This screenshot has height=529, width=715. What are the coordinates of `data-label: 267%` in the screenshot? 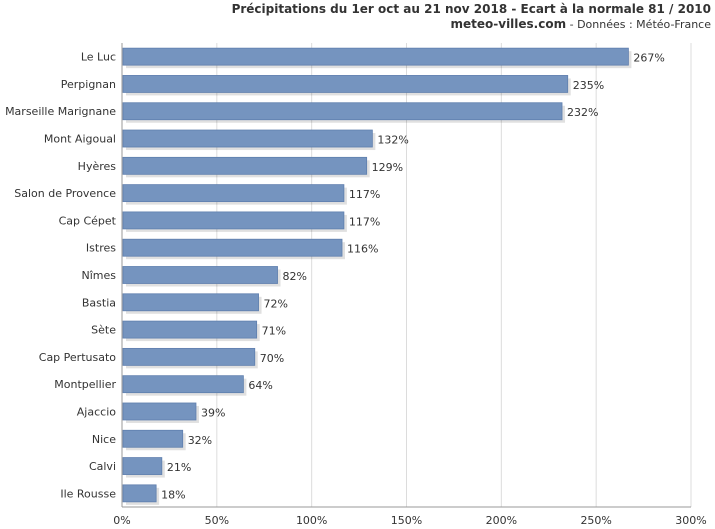 It's located at (648, 58).